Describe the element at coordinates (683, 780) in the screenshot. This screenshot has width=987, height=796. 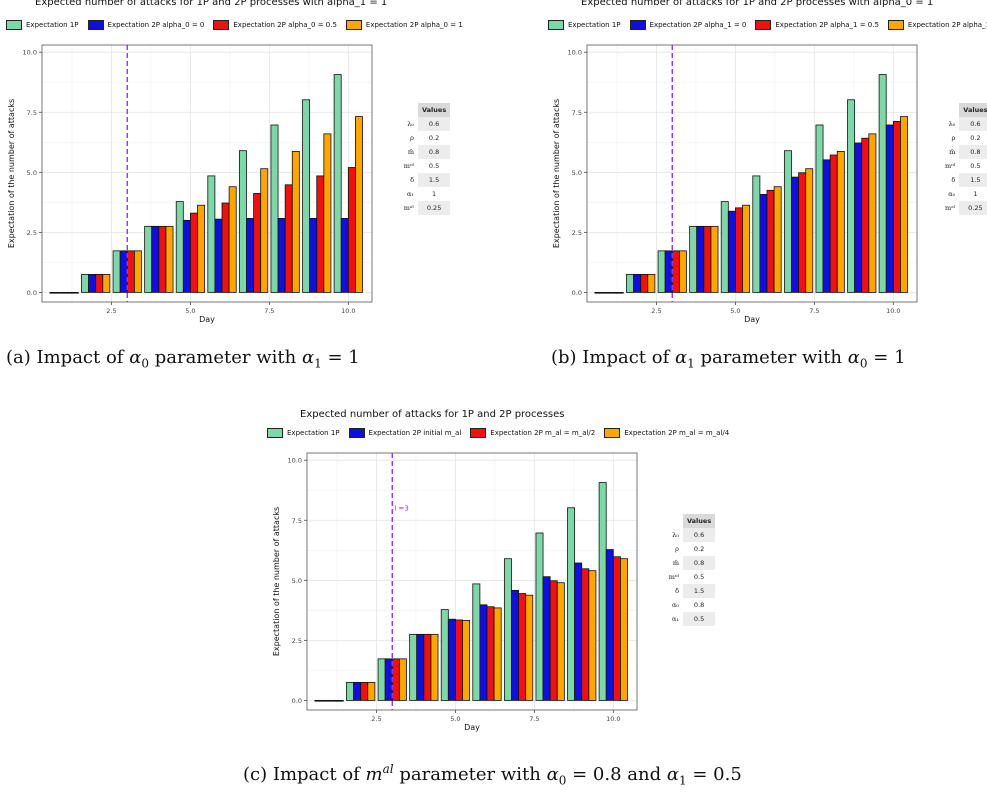
I see `caption-subscript: 1` at that location.